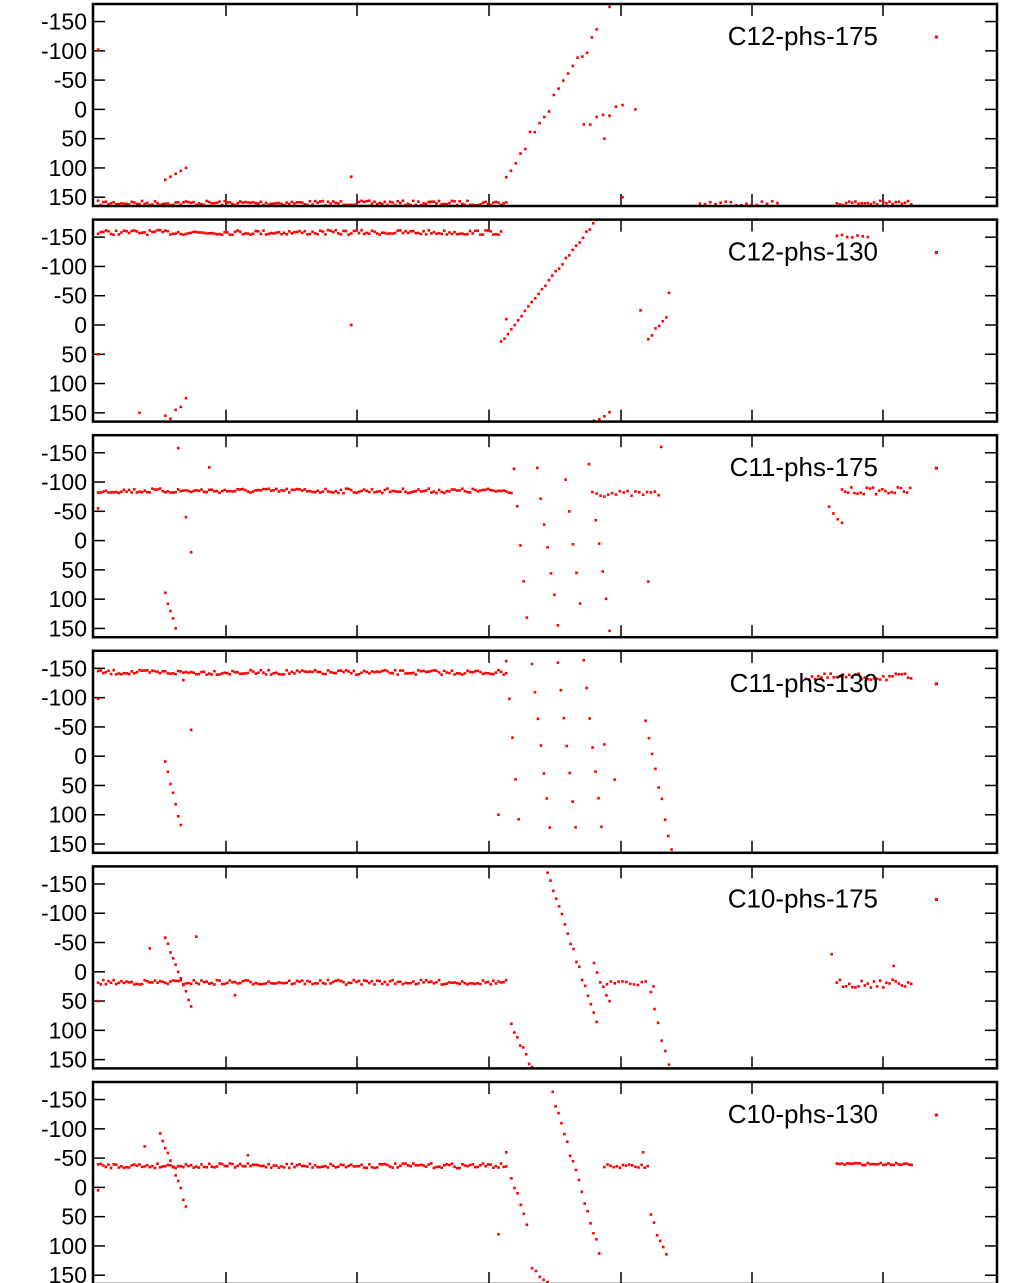 The width and height of the screenshot is (1017, 1283). Describe the element at coordinates (74, 785) in the screenshot. I see `y-tick-label: 50` at that location.